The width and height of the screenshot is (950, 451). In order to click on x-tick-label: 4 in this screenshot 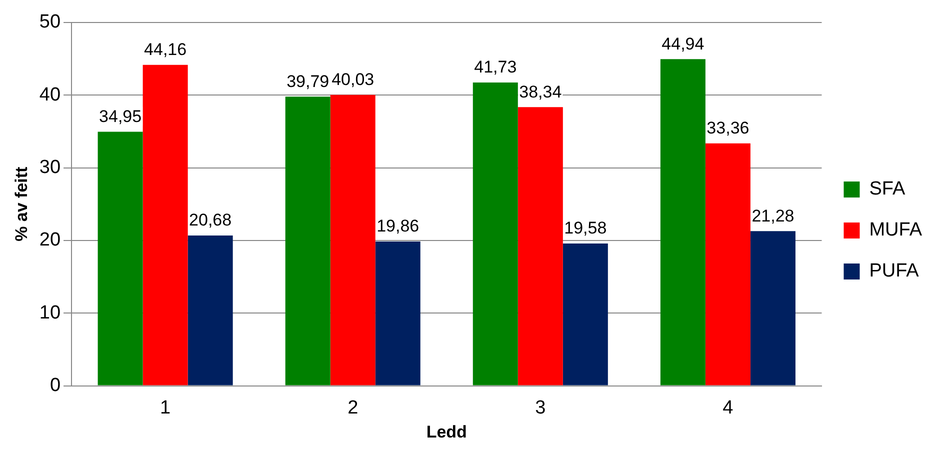, I will do `click(728, 407)`.